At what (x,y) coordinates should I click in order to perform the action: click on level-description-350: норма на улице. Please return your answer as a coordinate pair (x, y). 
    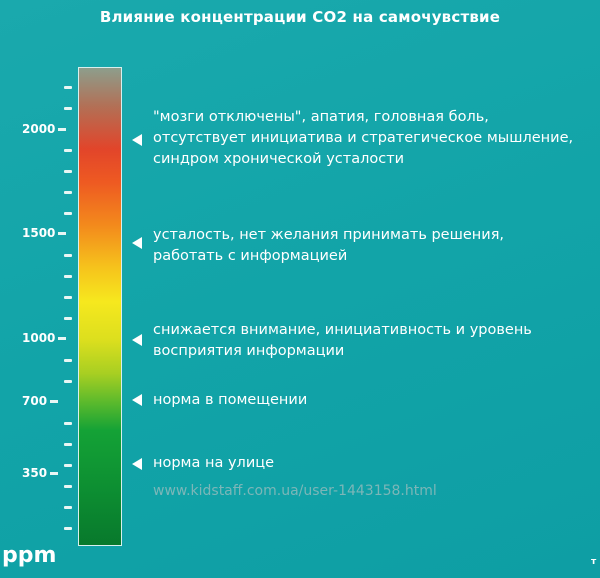
    Looking at the image, I should click on (214, 463).